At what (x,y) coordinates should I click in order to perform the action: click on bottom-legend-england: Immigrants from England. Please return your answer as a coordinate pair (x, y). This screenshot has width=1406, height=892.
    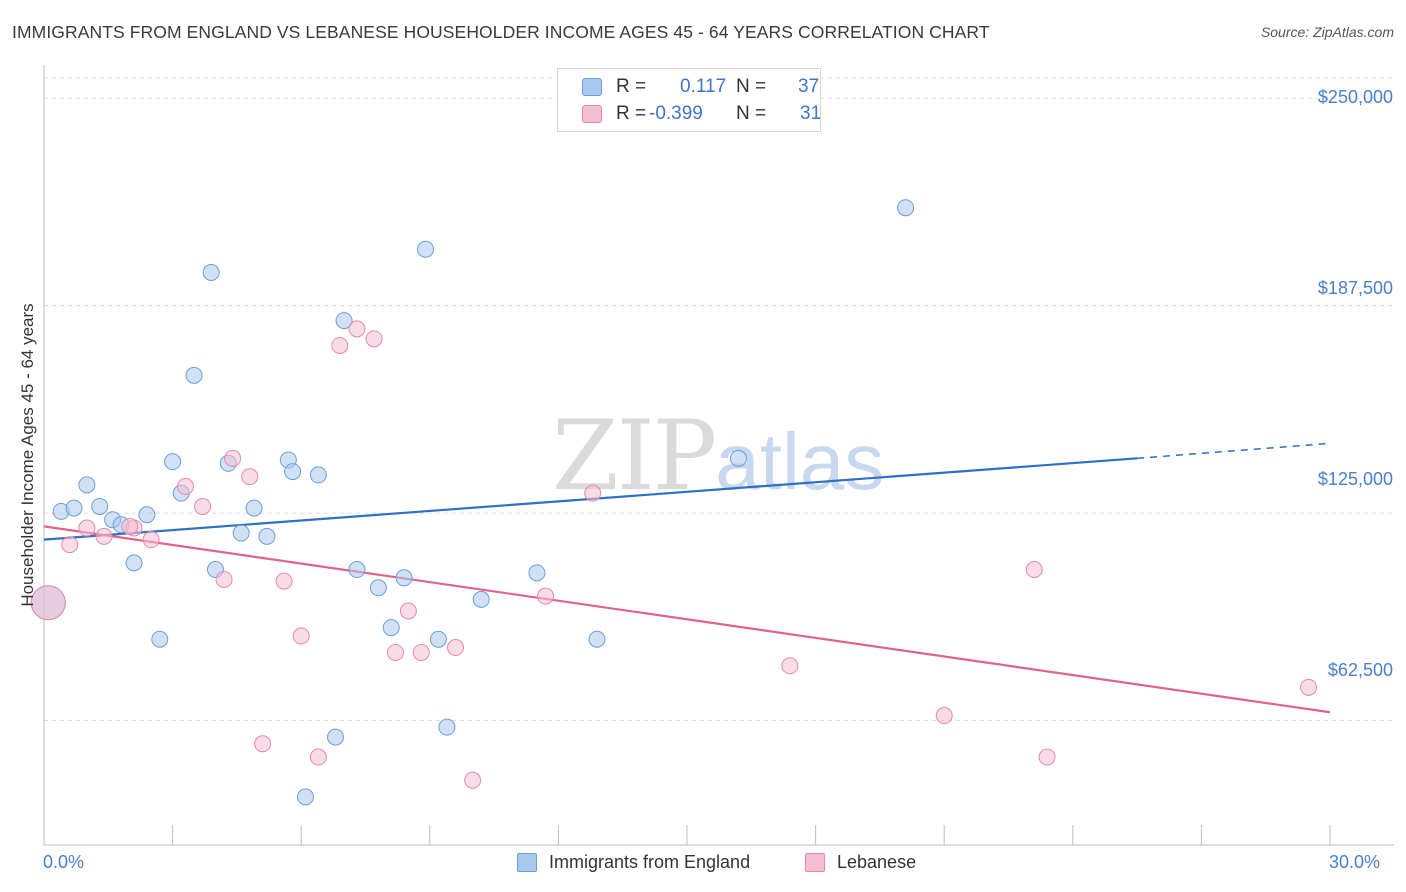
    Looking at the image, I should click on (648, 864).